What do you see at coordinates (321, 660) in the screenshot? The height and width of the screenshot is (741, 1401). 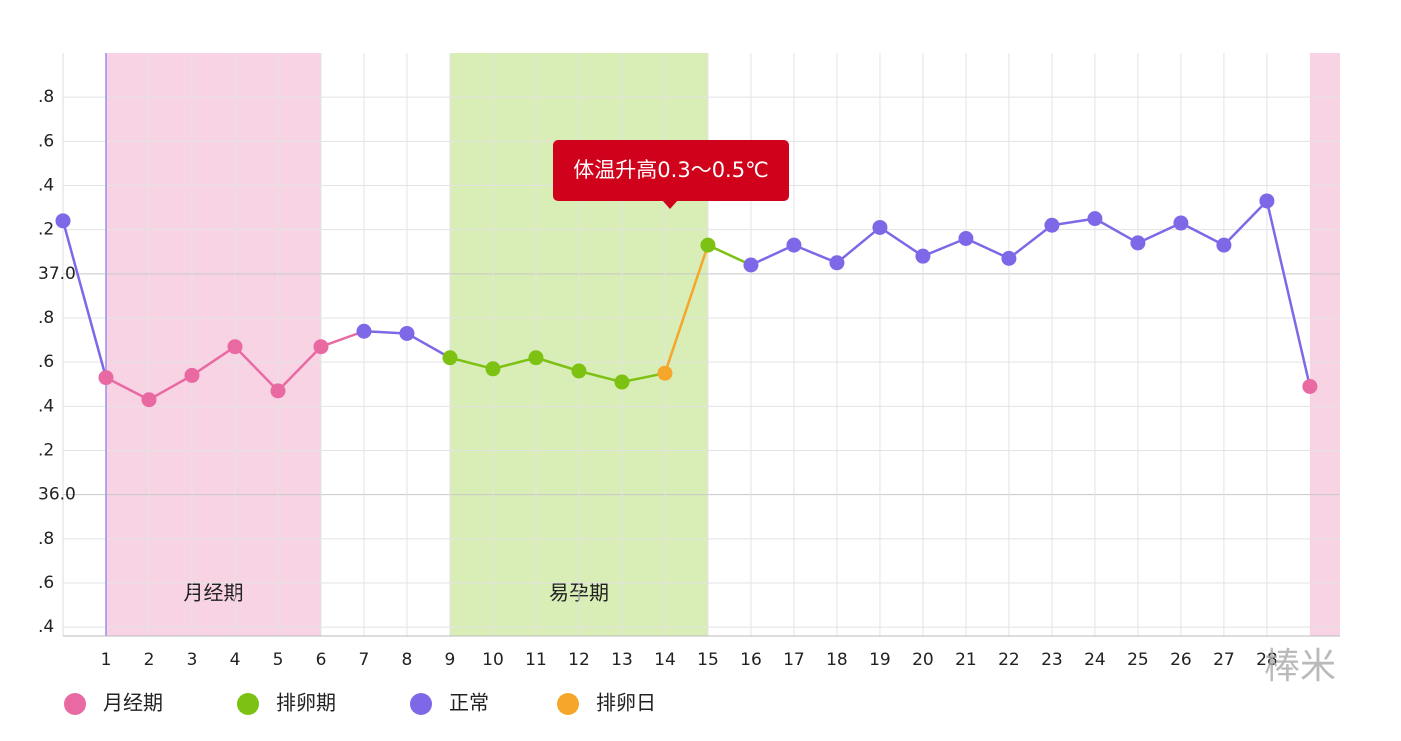 I see `x-tick-label: 6` at bounding box center [321, 660].